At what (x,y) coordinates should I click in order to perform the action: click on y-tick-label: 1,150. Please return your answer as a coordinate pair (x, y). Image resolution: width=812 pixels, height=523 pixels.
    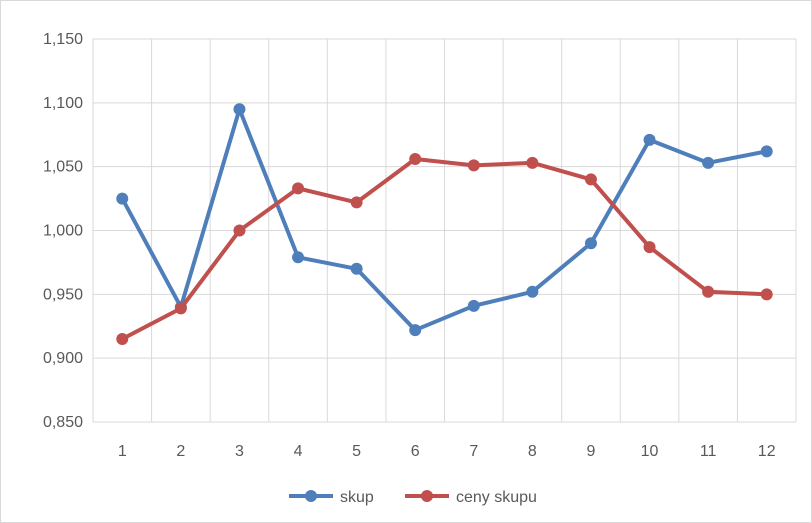
    Looking at the image, I should click on (63, 39).